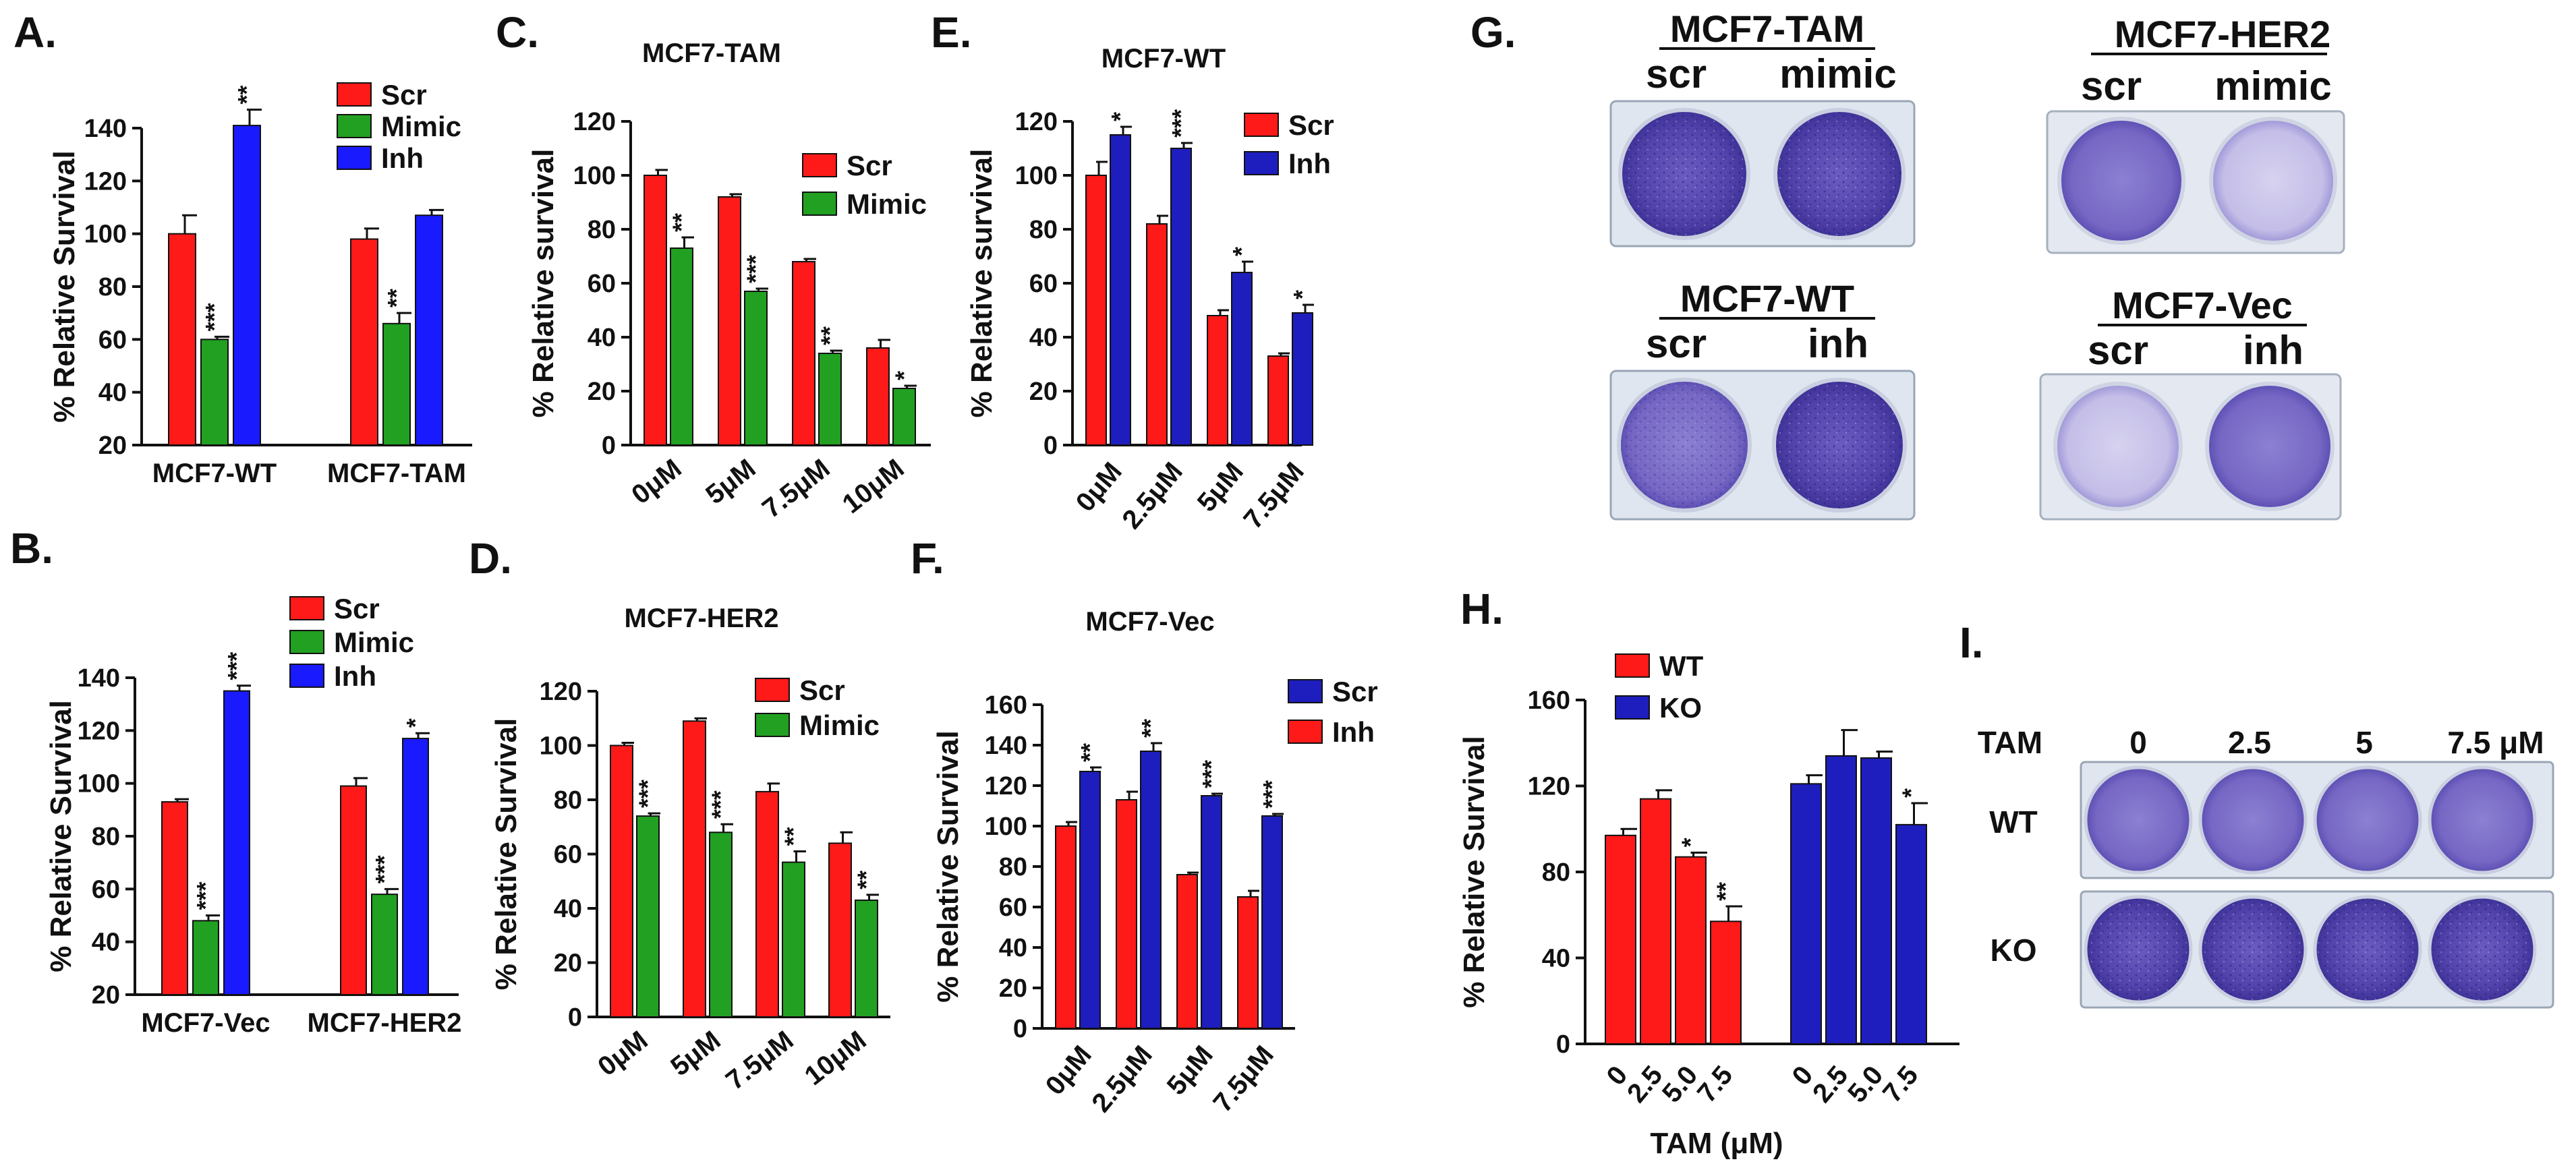 Image resolution: width=2576 pixels, height=1170 pixels. I want to click on well-ko-7-5-texture, so click(2482, 949).